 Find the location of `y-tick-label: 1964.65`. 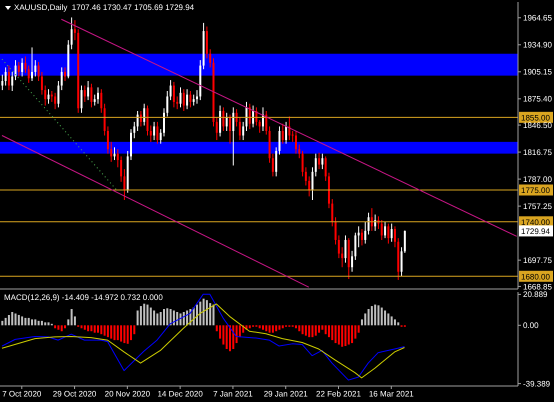

y-tick-label: 1964.65 is located at coordinates (537, 18).